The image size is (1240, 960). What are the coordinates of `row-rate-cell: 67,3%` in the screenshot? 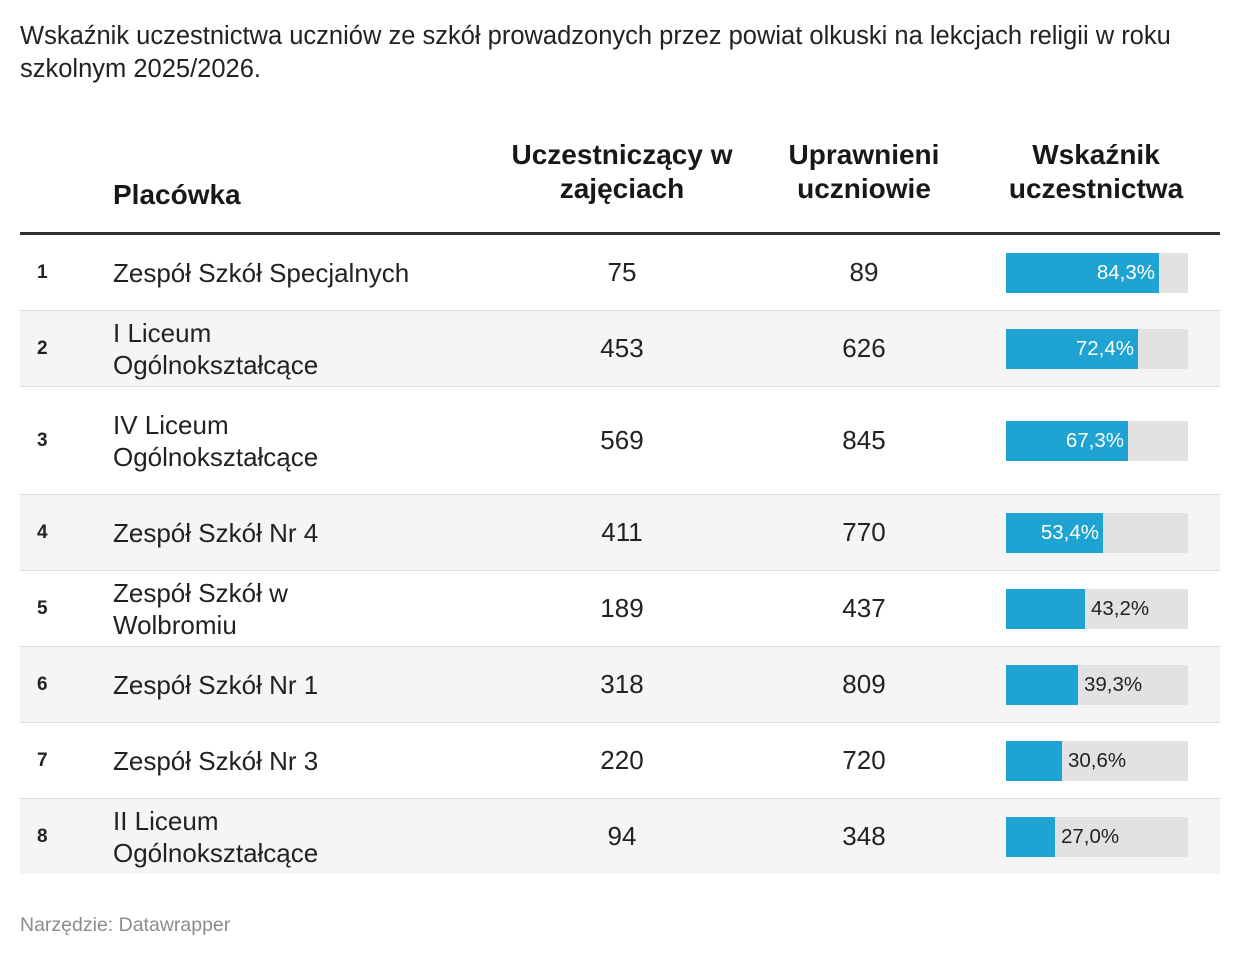 It's located at (1097, 440).